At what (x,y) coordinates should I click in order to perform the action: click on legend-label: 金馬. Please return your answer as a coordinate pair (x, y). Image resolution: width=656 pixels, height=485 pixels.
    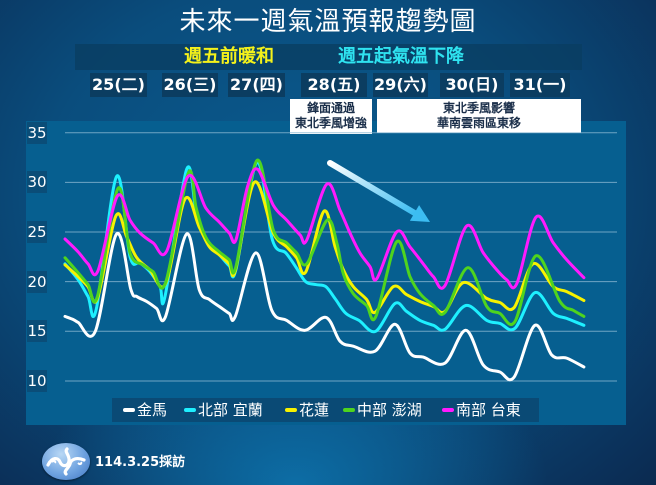
    Looking at the image, I should click on (152, 410).